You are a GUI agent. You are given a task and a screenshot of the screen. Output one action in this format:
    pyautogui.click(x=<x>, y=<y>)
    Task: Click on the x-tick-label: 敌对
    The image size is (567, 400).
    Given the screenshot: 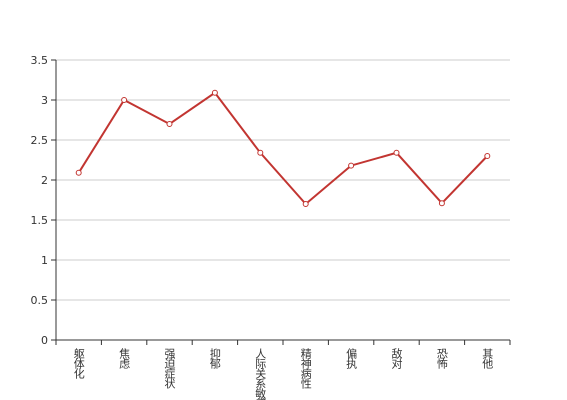 What is the action you would take?
    pyautogui.click(x=396, y=358)
    